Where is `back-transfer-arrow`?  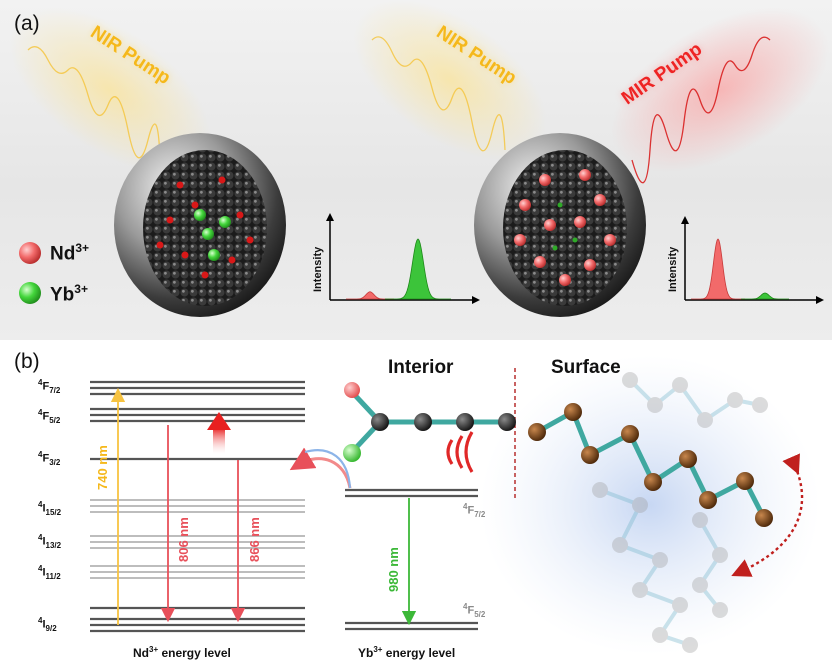 back-transfer-arrow is located at coordinates (320, 468).